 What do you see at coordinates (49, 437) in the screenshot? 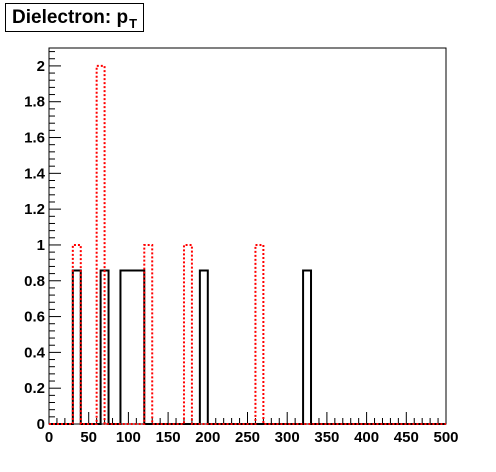
I see `x-tick-label: 0` at bounding box center [49, 437].